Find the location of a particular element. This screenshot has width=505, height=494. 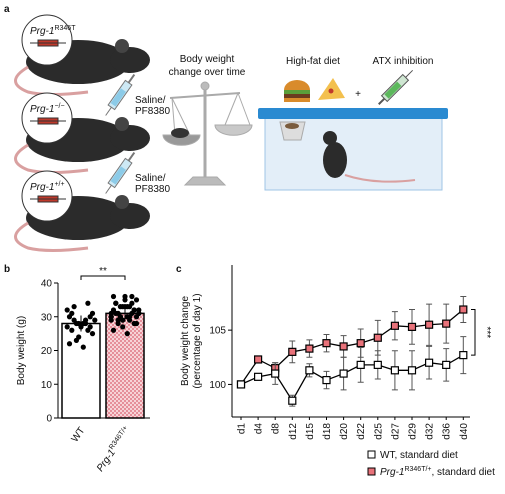

label-suffix: , standard diet is located at coordinates (464, 472).